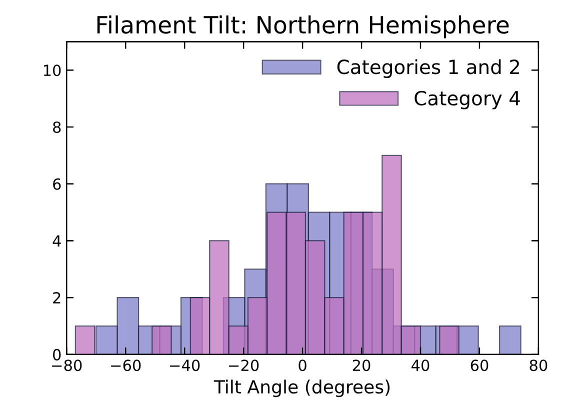 Image resolution: width=579 pixels, height=417 pixels. I want to click on x-tick-label: 20, so click(361, 366).